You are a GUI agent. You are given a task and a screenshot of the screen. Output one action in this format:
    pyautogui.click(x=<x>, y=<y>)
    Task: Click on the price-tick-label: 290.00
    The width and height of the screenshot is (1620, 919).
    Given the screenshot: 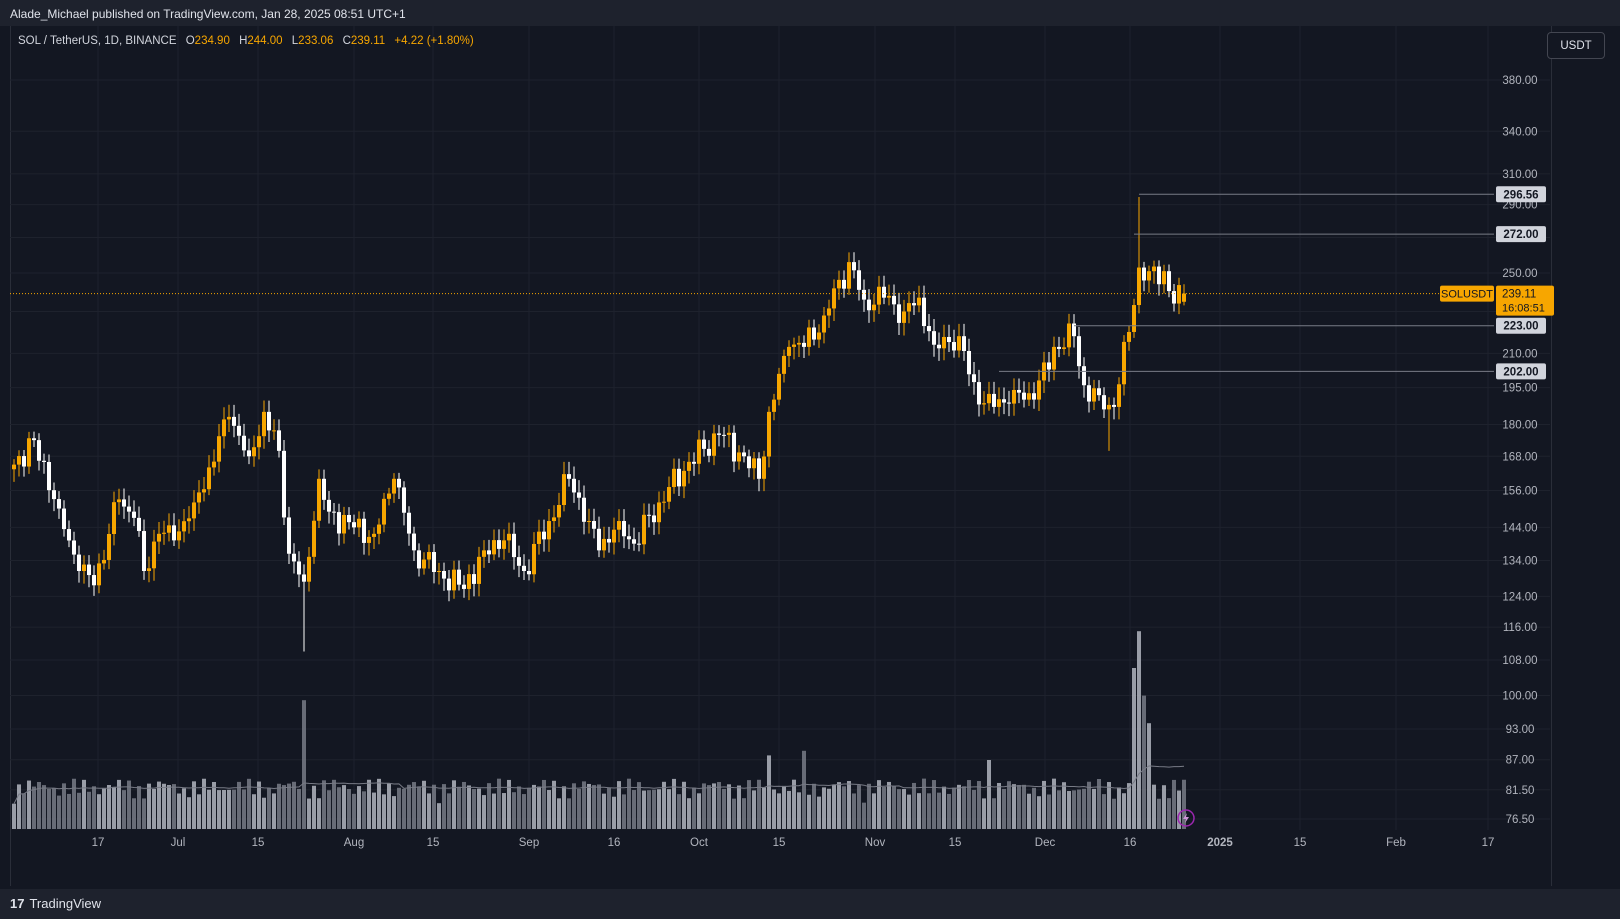 What is the action you would take?
    pyautogui.click(x=1519, y=206)
    